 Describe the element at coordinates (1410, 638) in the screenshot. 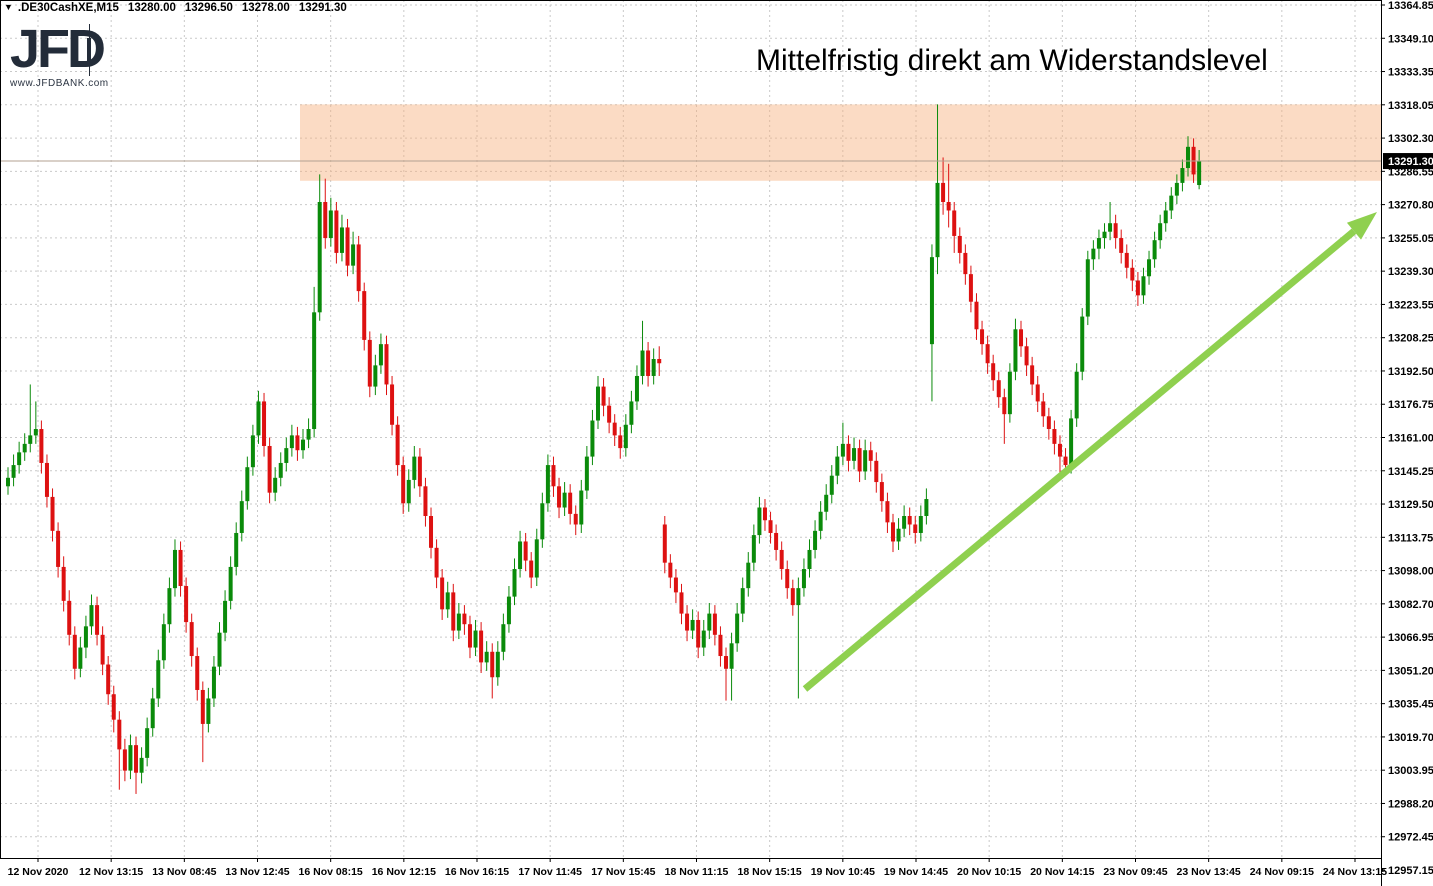

I see `svg-text: 13066.95` at that location.